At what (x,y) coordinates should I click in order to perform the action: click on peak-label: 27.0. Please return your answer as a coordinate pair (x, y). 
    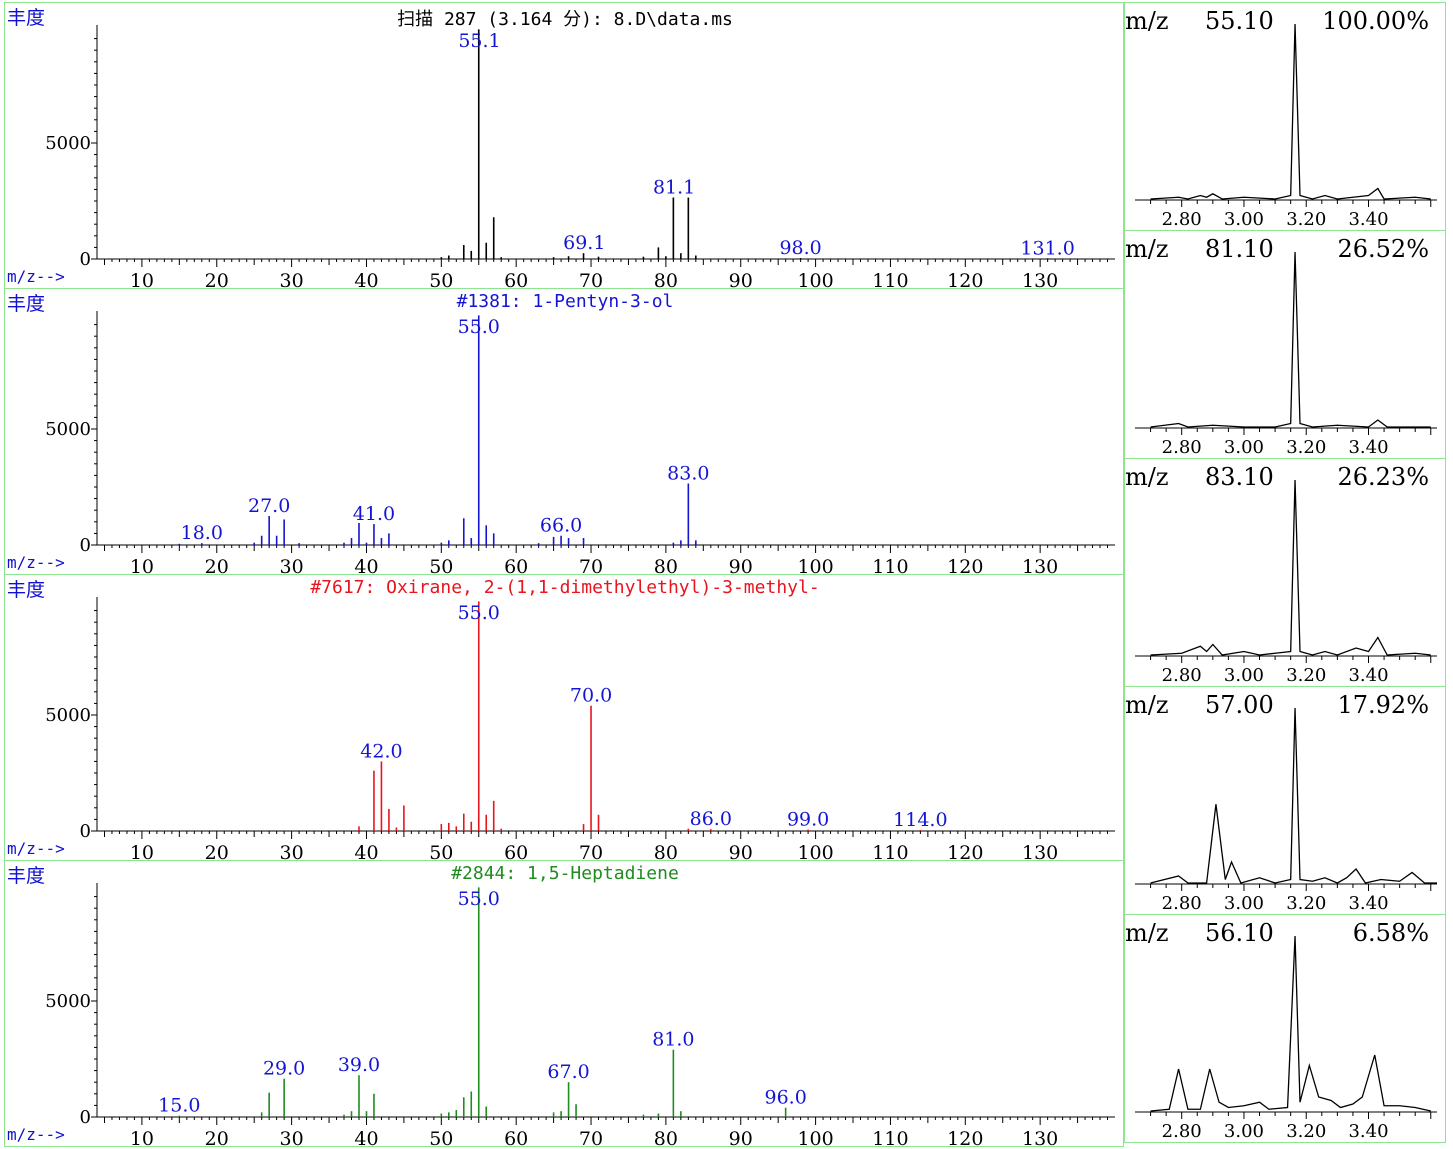
    Looking at the image, I should click on (269, 506).